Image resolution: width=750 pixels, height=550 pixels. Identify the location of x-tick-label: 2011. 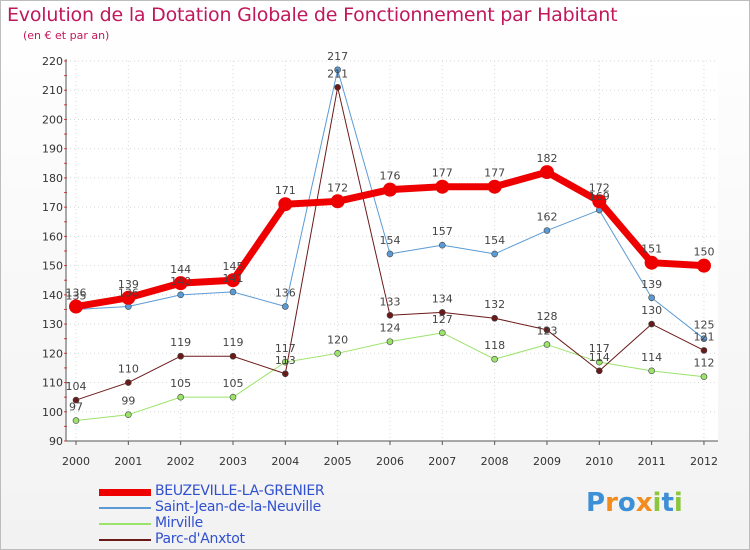
(652, 461).